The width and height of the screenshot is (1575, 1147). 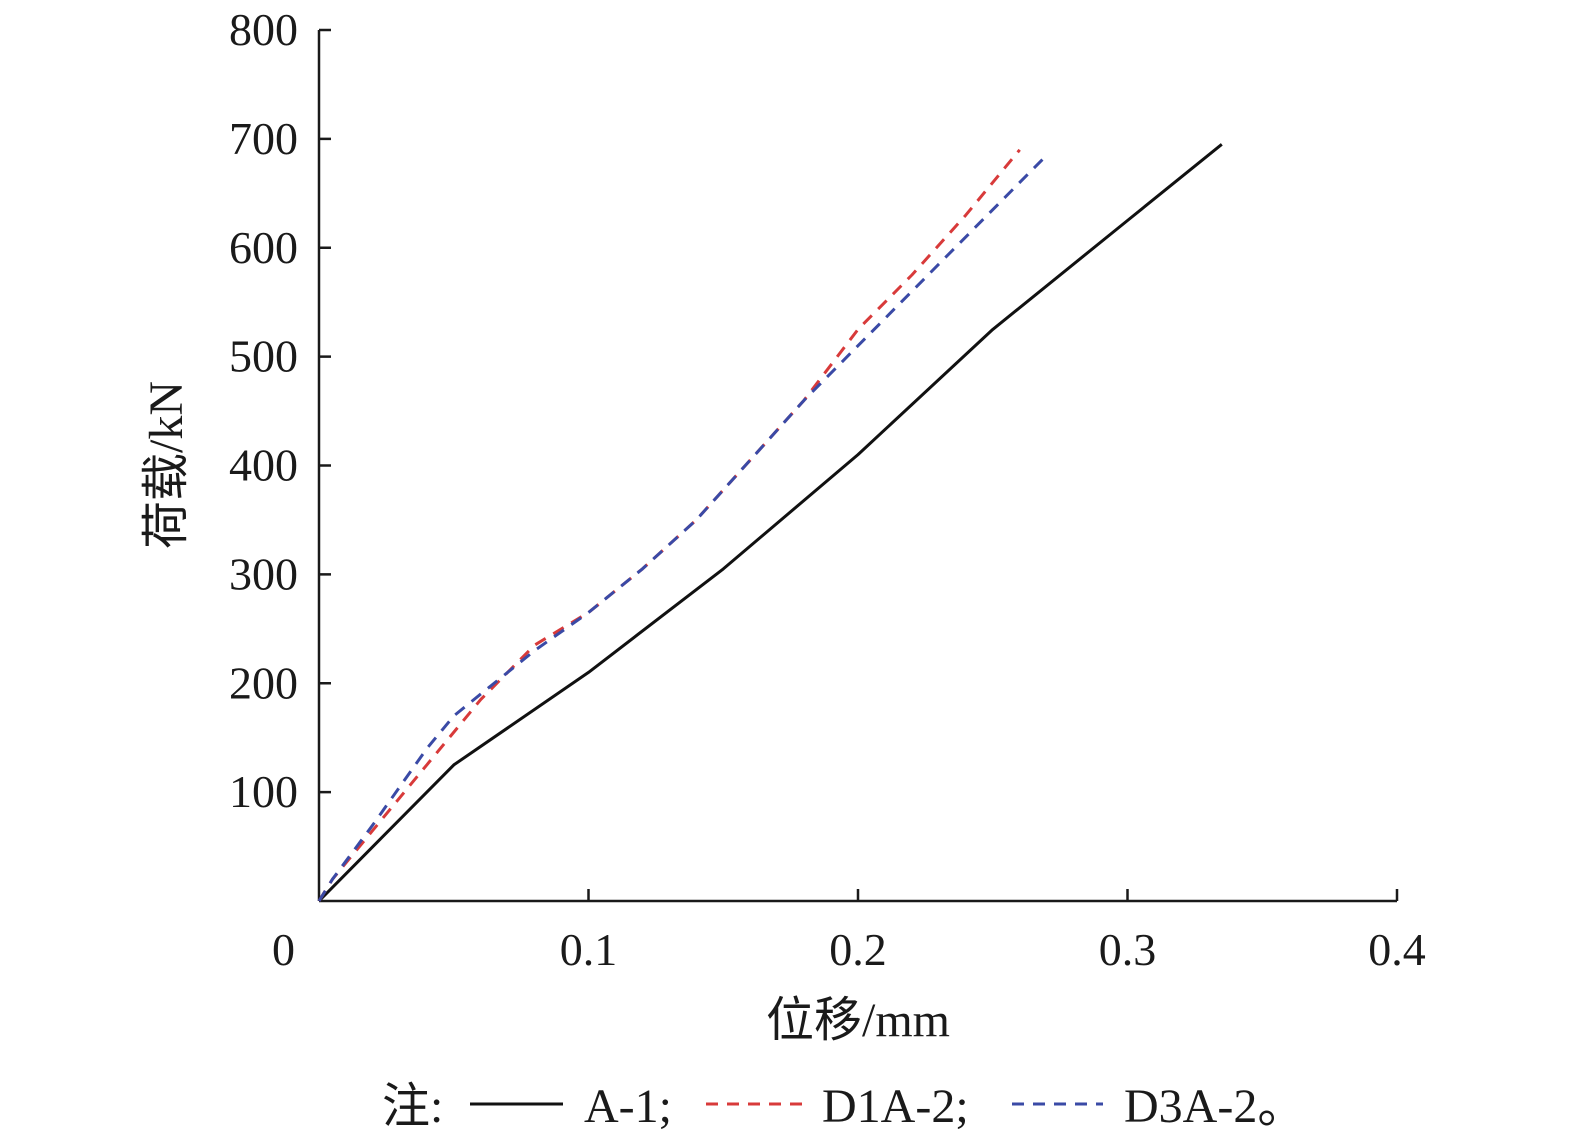 What do you see at coordinates (263, 465) in the screenshot?
I see `y-tick-label: 400` at bounding box center [263, 465].